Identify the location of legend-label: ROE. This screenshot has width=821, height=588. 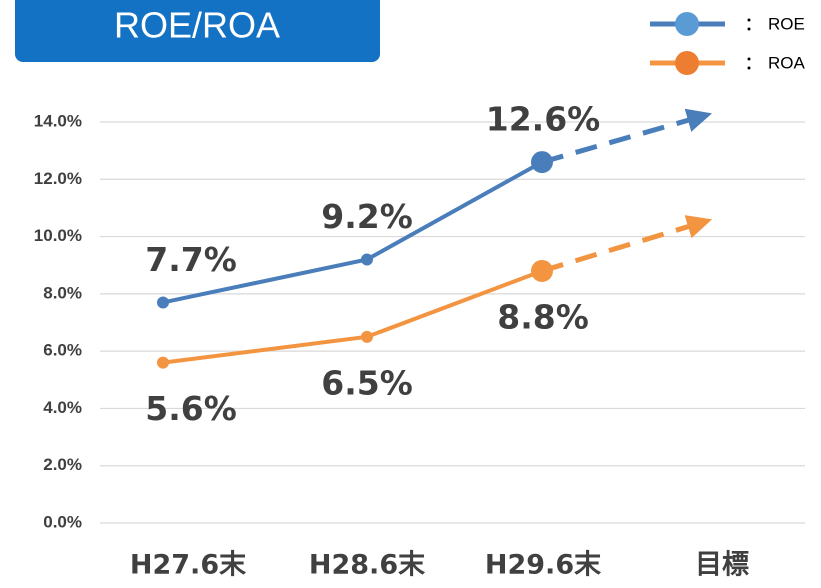
(786, 23).